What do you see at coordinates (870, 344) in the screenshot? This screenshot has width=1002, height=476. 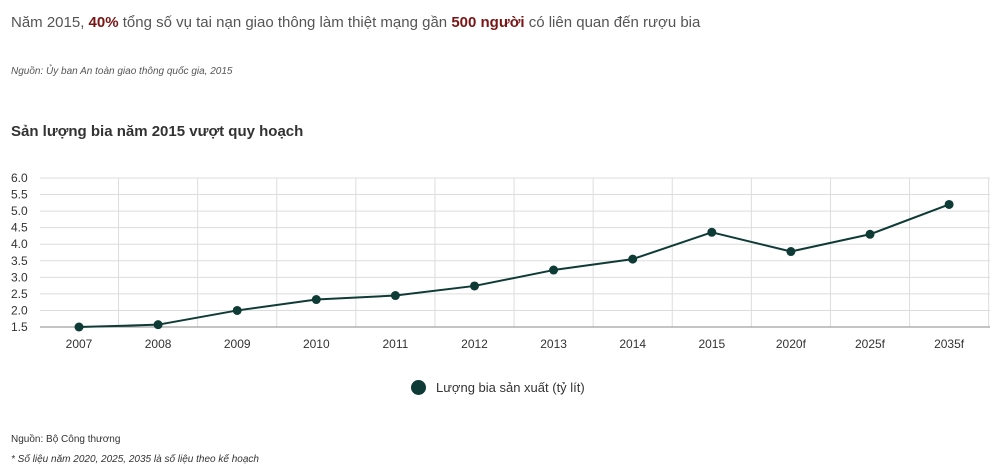 I see `x-tick-label: 2025f` at bounding box center [870, 344].